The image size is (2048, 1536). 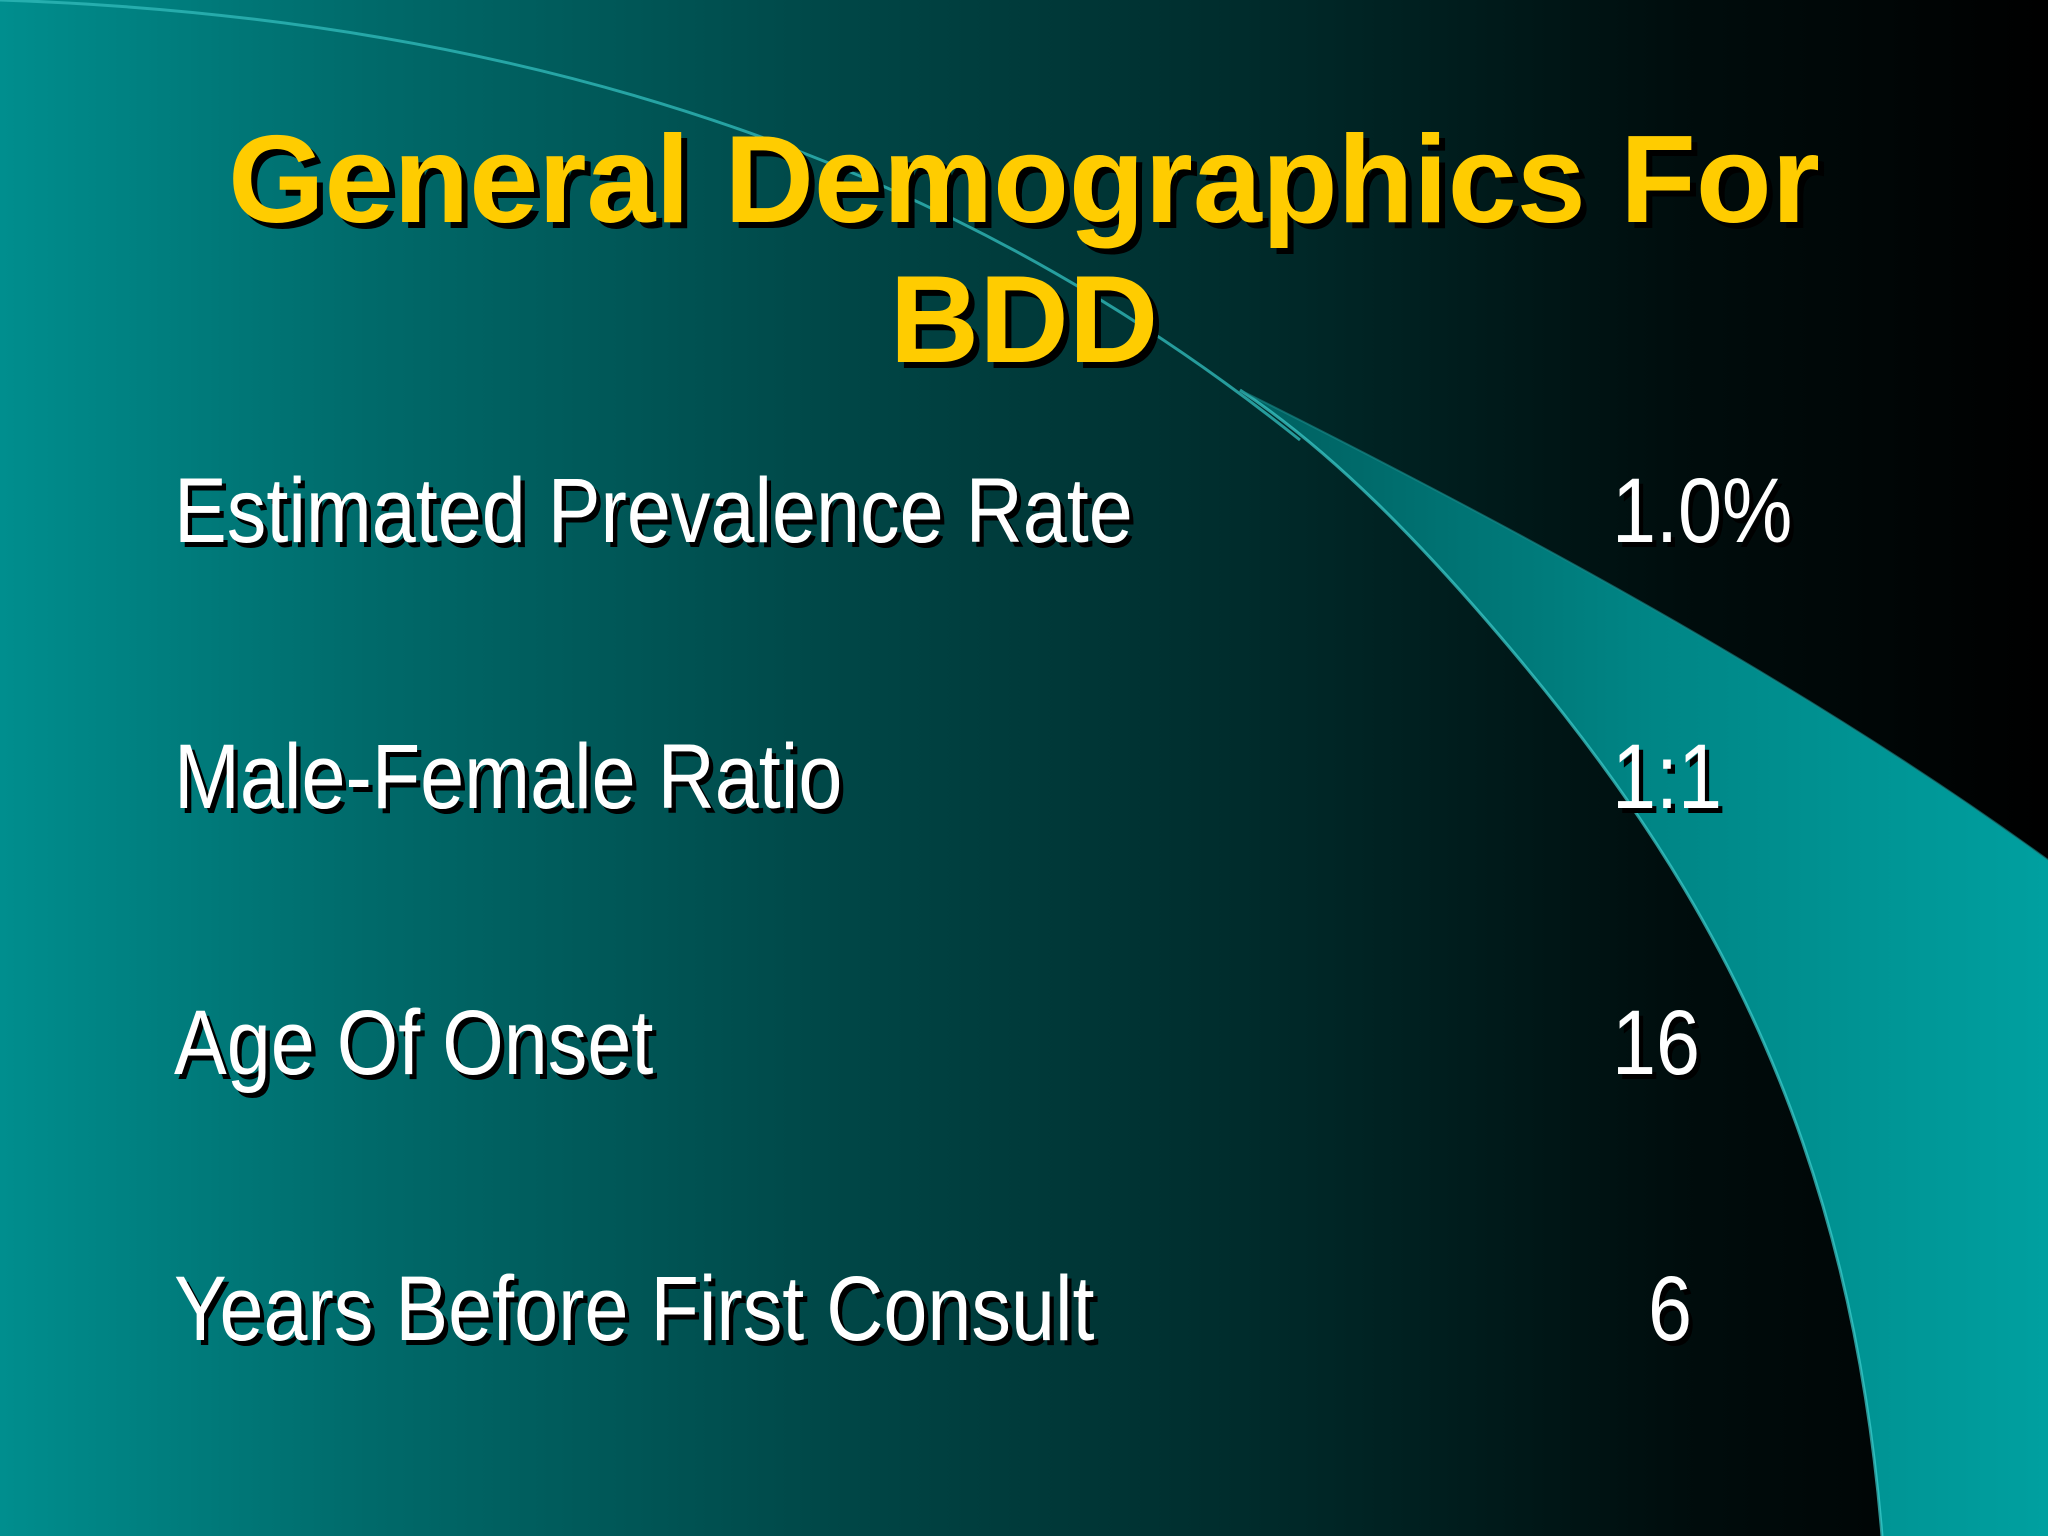 What do you see at coordinates (1024, 1043) in the screenshot?
I see `demographics-row-onset: Age Of Onset 16` at bounding box center [1024, 1043].